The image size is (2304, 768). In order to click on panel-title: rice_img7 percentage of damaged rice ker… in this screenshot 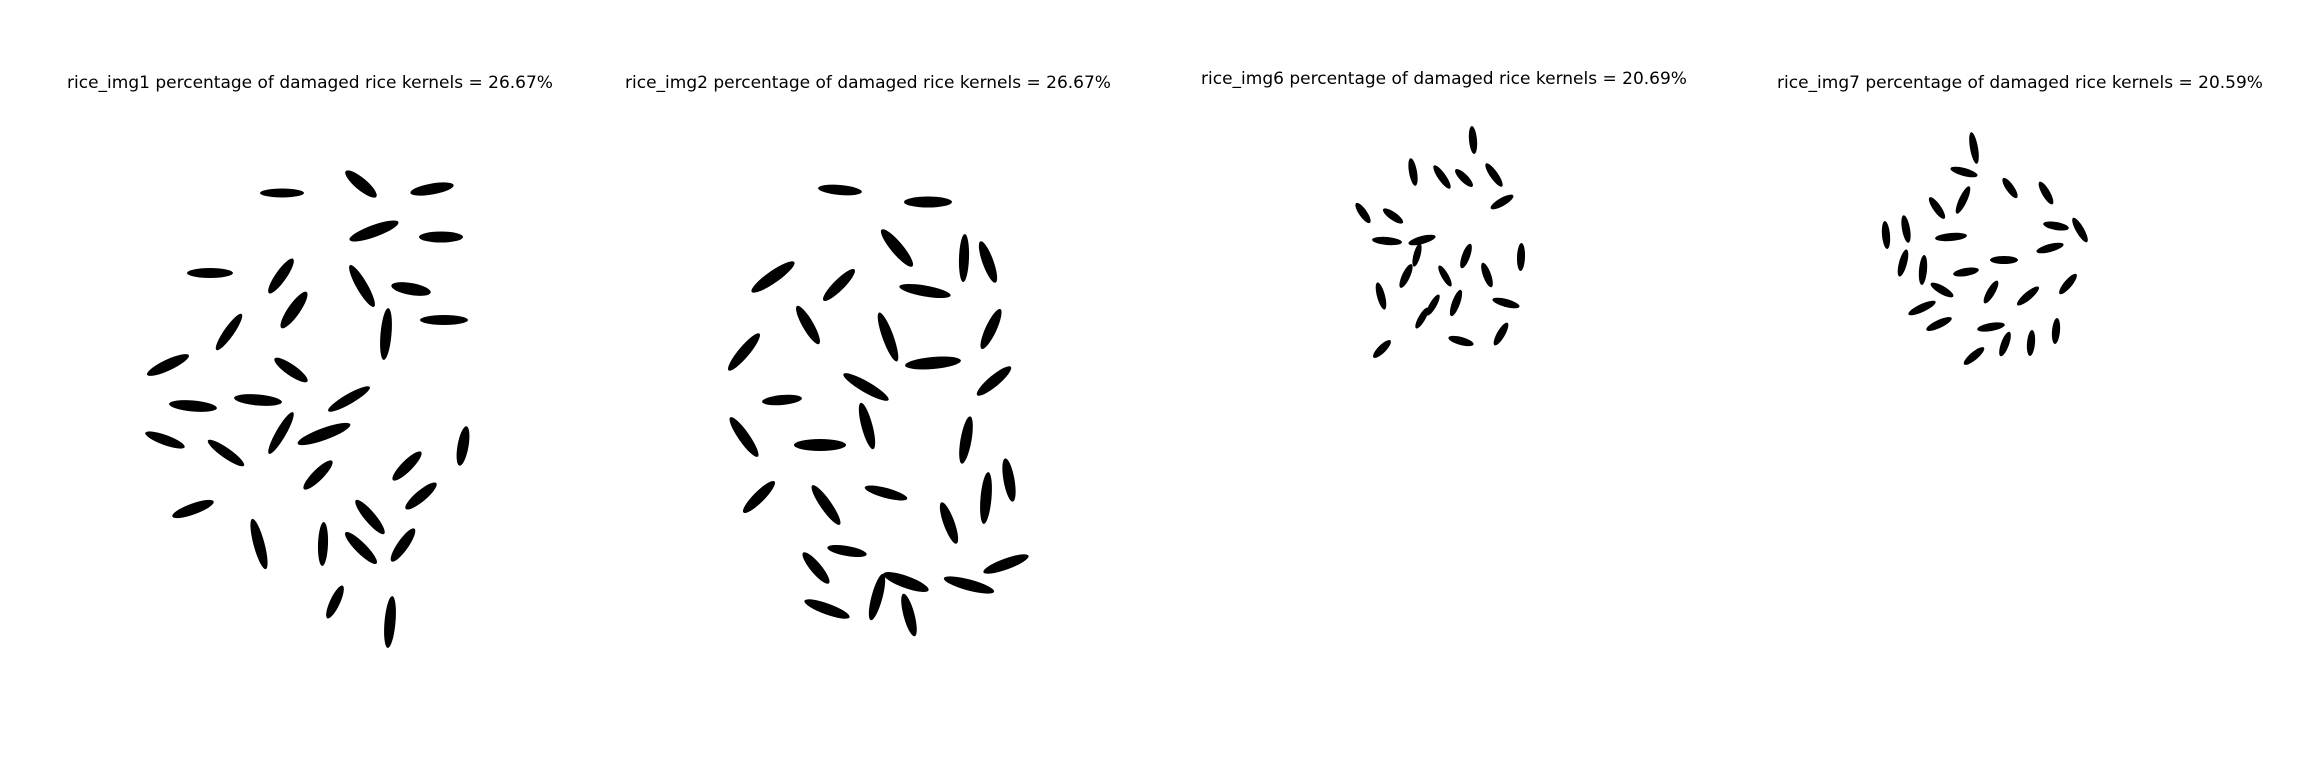, I will do `click(2020, 83)`.